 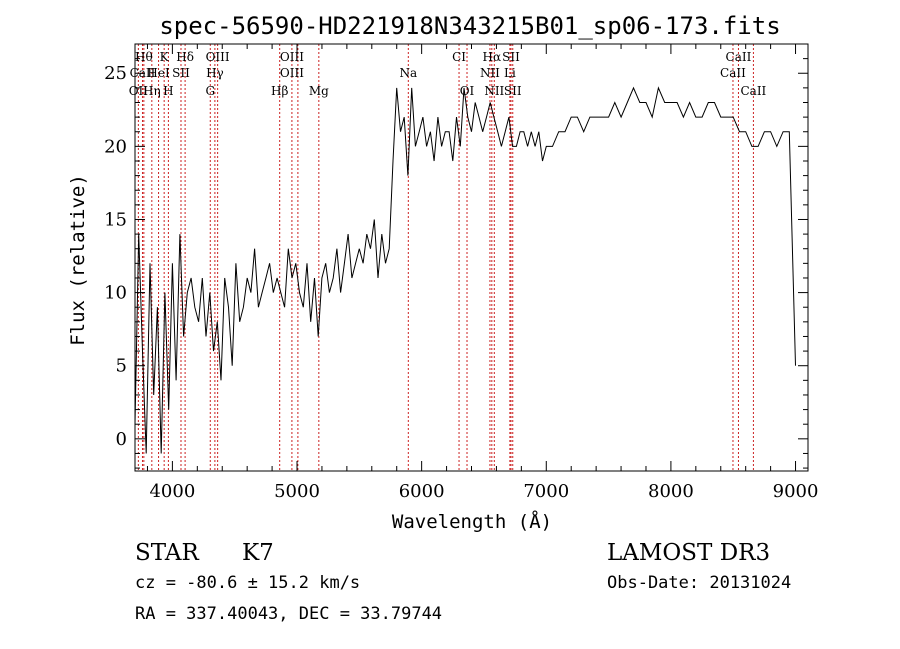 What do you see at coordinates (671, 491) in the screenshot?
I see `x-tick-label: 8000` at bounding box center [671, 491].